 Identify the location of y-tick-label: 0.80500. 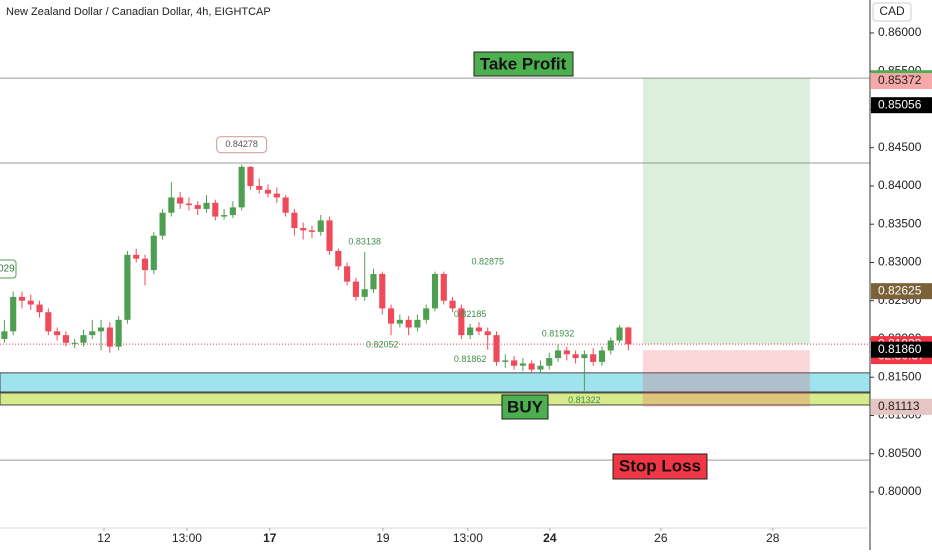
(900, 453).